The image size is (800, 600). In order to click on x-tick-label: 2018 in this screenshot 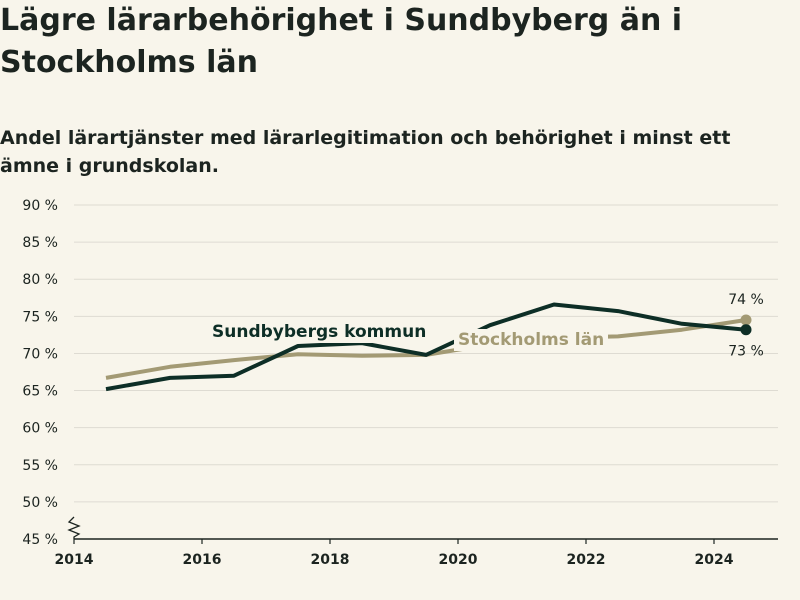, I will do `click(330, 560)`.